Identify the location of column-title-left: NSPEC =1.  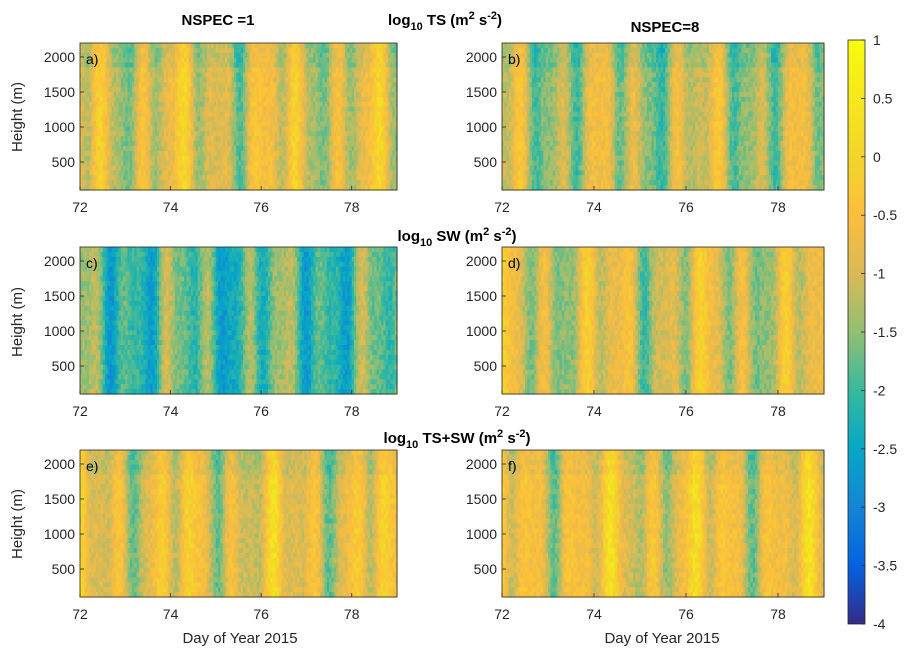
(218, 20).